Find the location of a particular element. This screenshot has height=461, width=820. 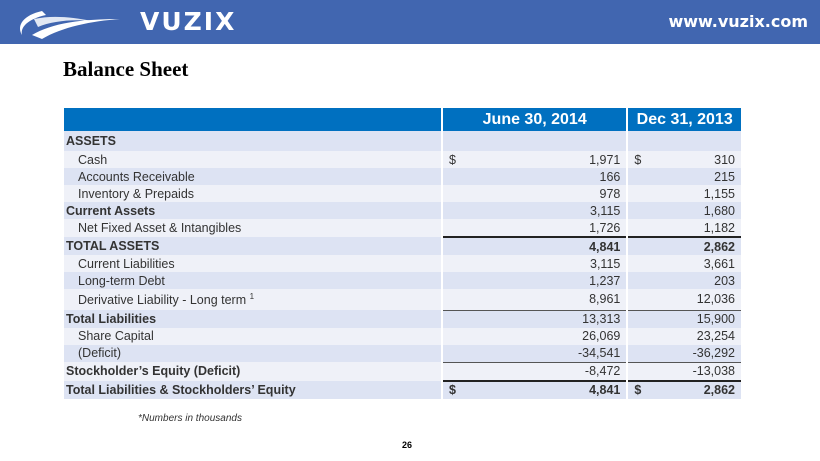

row-label-text: ASSETS is located at coordinates (91, 141).